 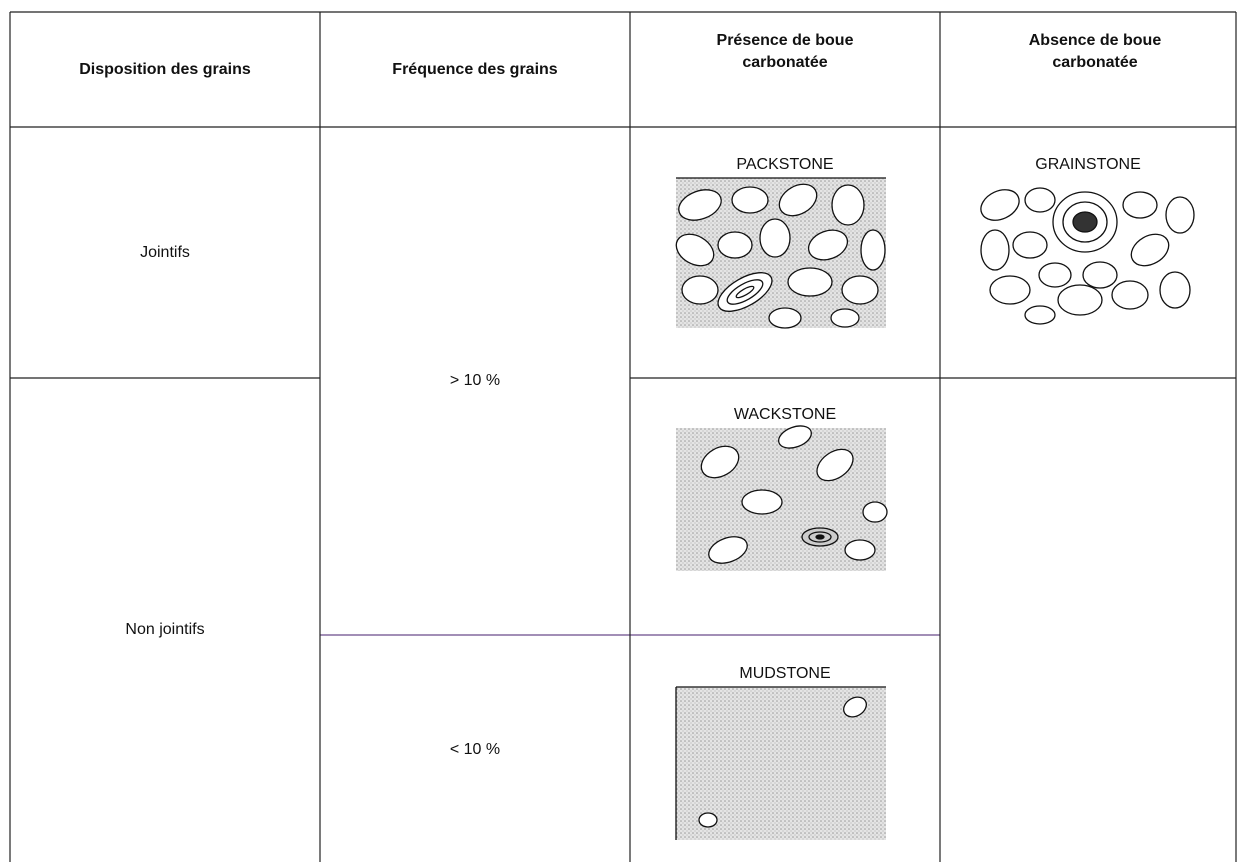 I want to click on header-cell: Disposition des grains, so click(x=165, y=69).